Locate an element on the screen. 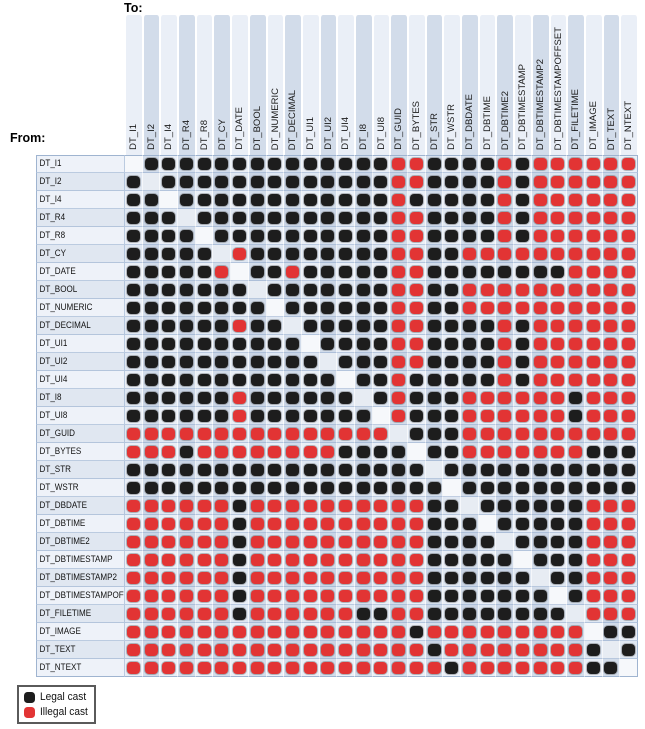 This screenshot has width=645, height=729. cell-DT_UI1-to-DT_WSTR is located at coordinates (452, 344).